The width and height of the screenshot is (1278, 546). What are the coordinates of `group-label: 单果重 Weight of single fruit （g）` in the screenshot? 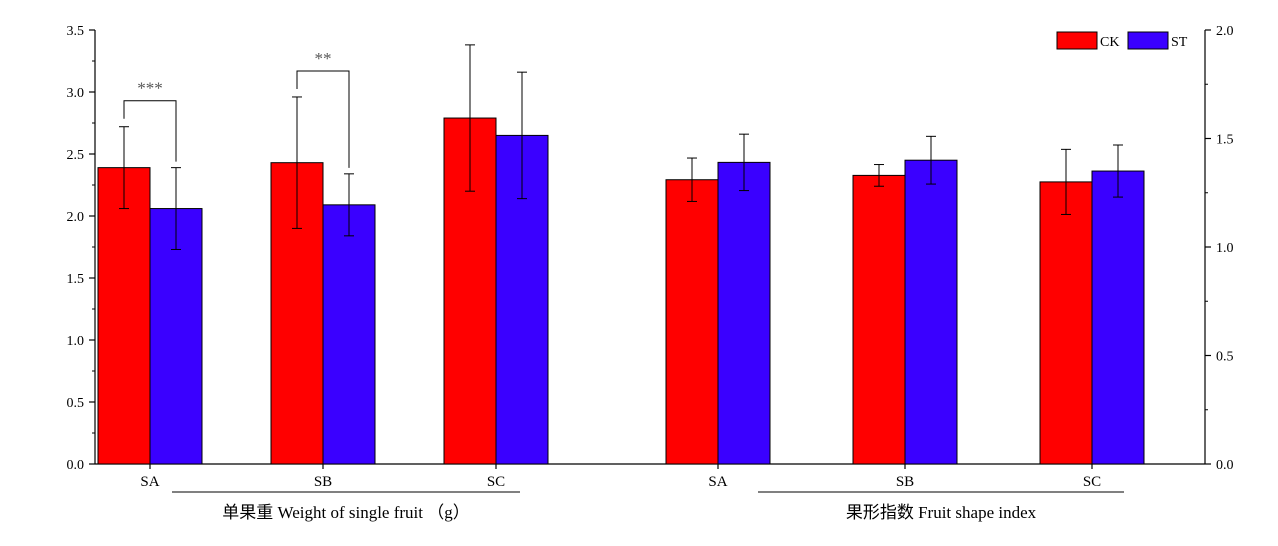 It's located at (345, 512).